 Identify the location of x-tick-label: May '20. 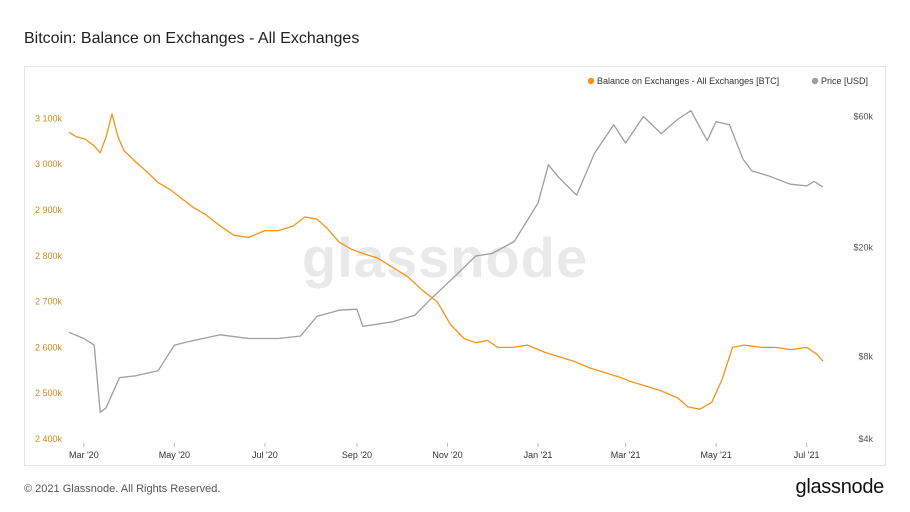
(174, 455).